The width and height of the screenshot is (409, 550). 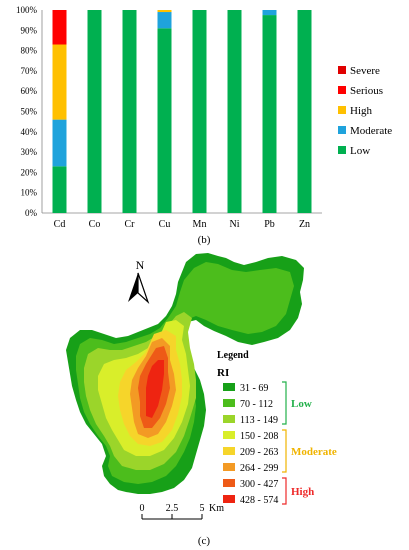 What do you see at coordinates (139, 281) in the screenshot?
I see `north-arrow: N` at bounding box center [139, 281].